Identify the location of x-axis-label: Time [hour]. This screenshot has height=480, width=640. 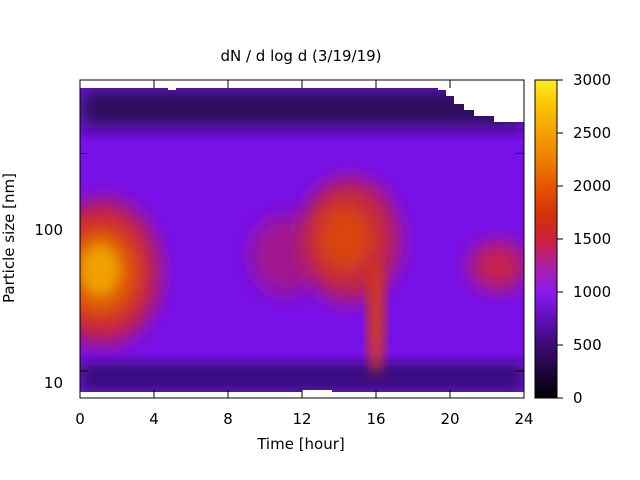
(300, 444).